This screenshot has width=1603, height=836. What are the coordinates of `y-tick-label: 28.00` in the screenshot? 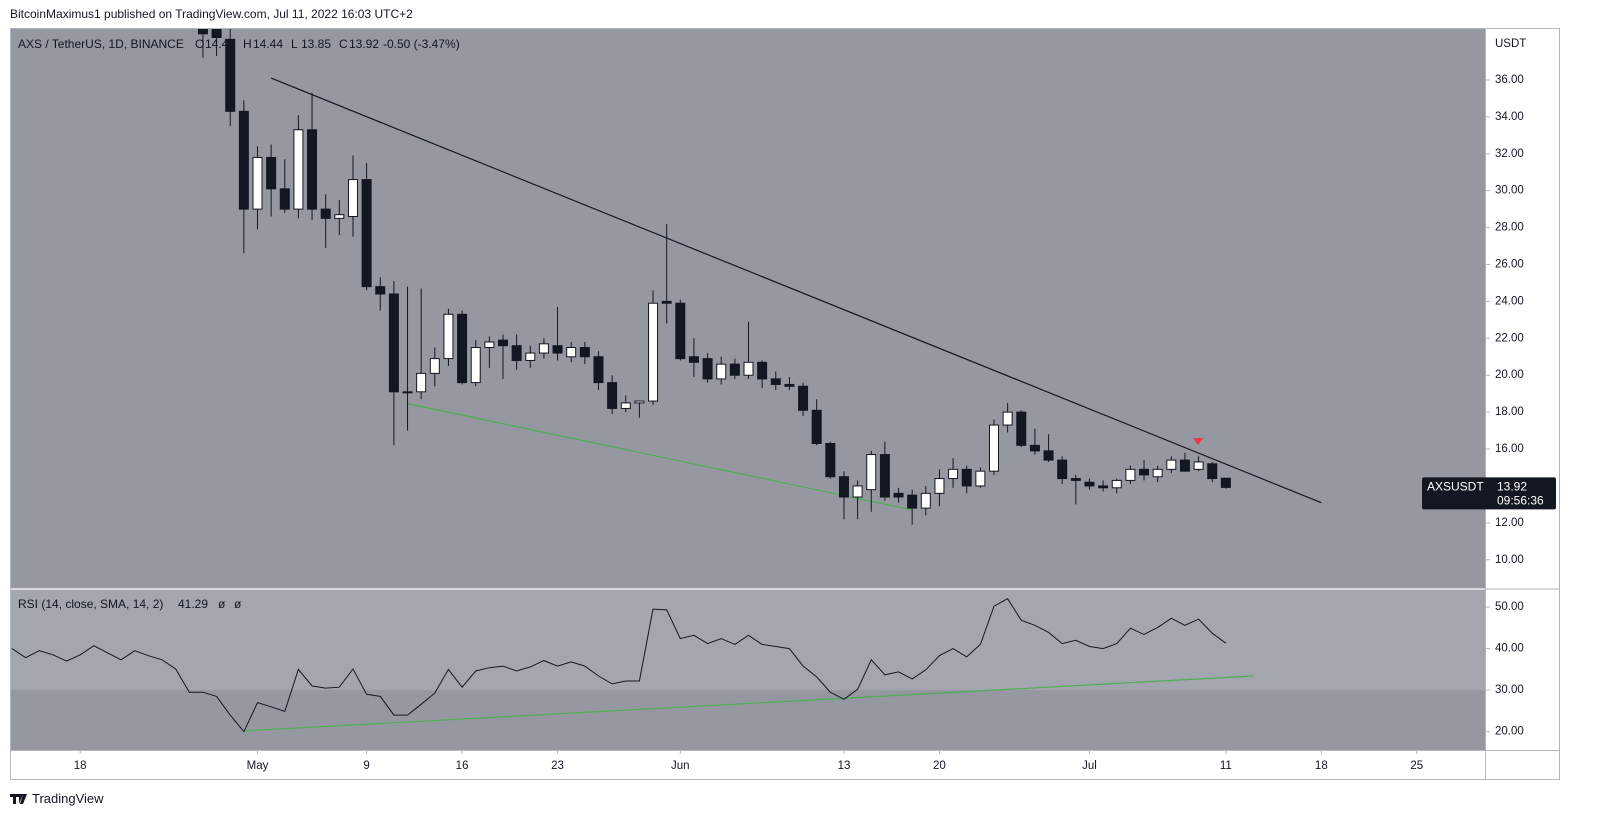 It's located at (1509, 228).